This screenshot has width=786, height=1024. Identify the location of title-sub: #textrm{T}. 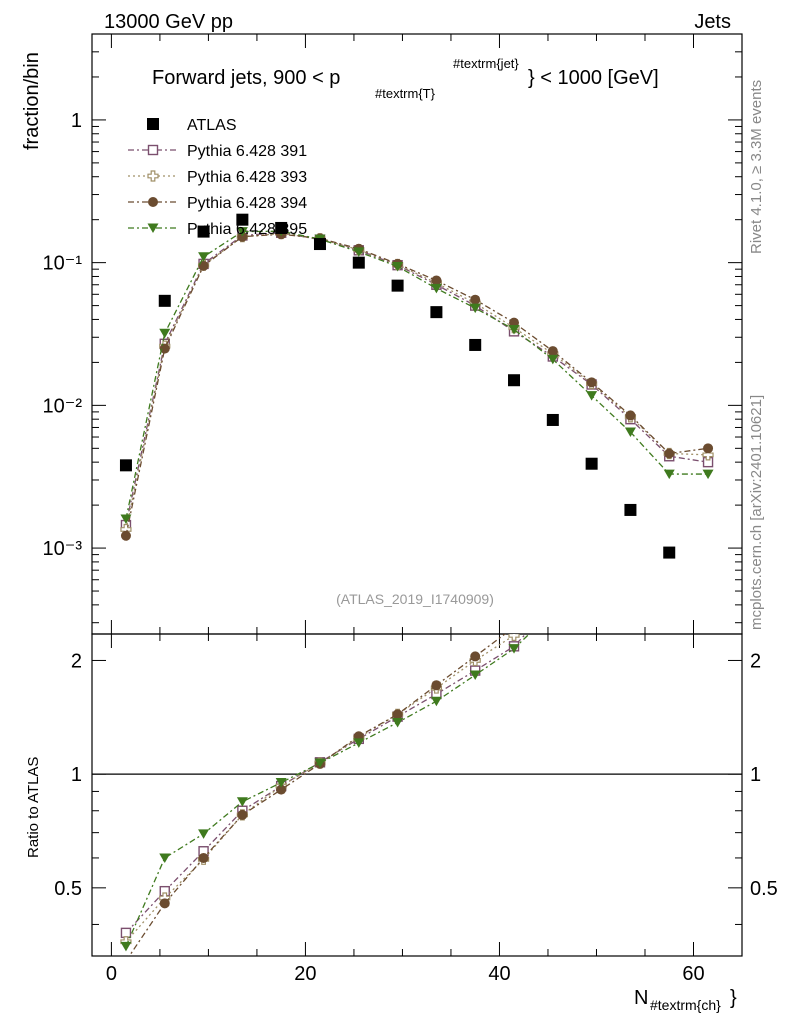
(405, 93).